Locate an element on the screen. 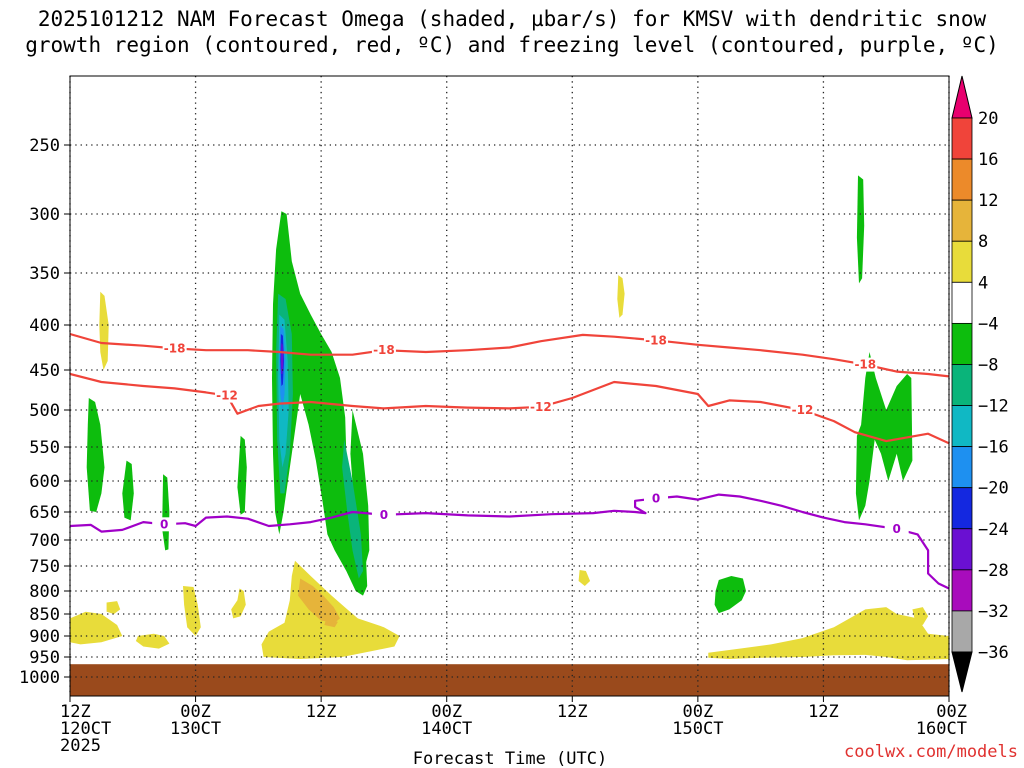 The image size is (1024, 768). credit-text: coolwx.com/models is located at coordinates (931, 752).